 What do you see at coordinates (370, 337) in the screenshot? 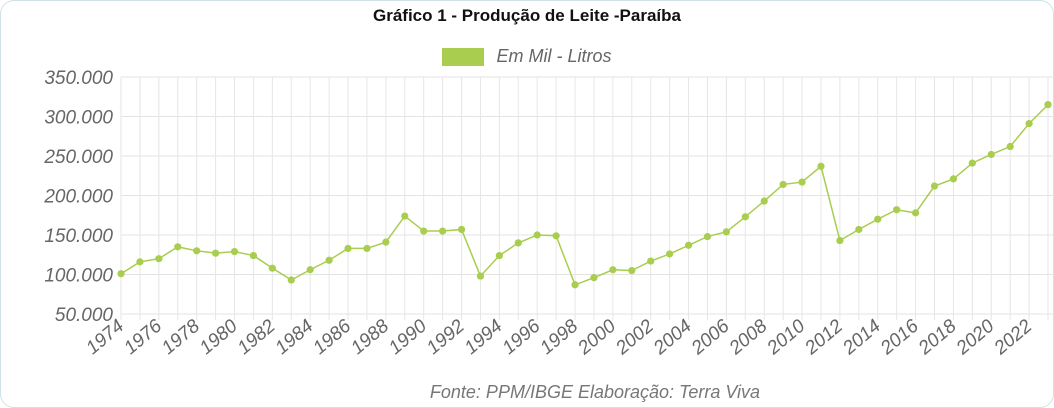
I see `x-tick-label: 1988` at bounding box center [370, 337].